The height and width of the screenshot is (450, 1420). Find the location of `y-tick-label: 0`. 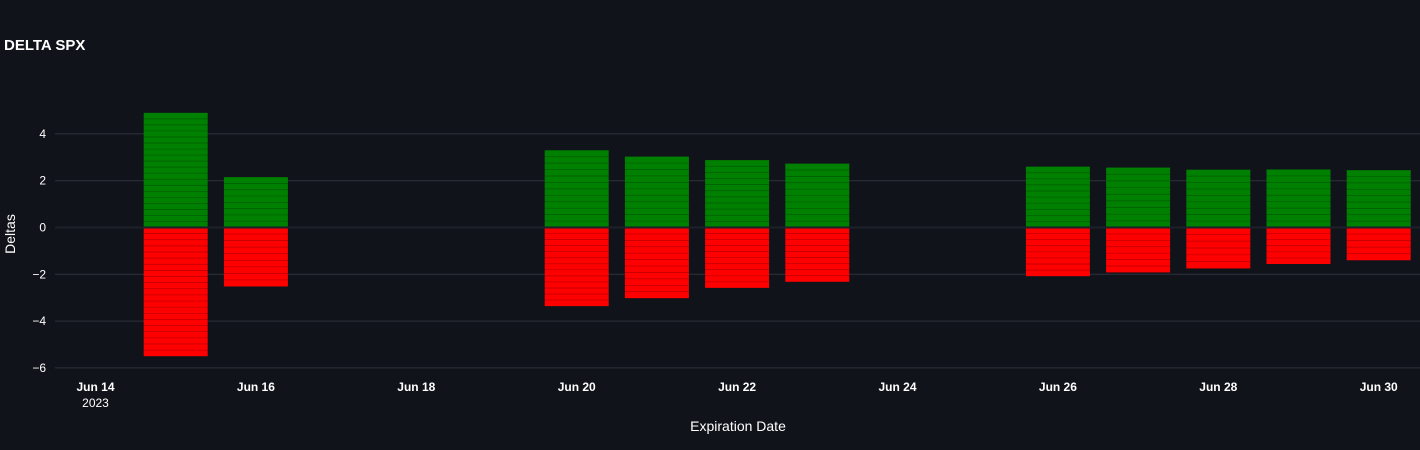

y-tick-label: 0 is located at coordinates (42, 228).